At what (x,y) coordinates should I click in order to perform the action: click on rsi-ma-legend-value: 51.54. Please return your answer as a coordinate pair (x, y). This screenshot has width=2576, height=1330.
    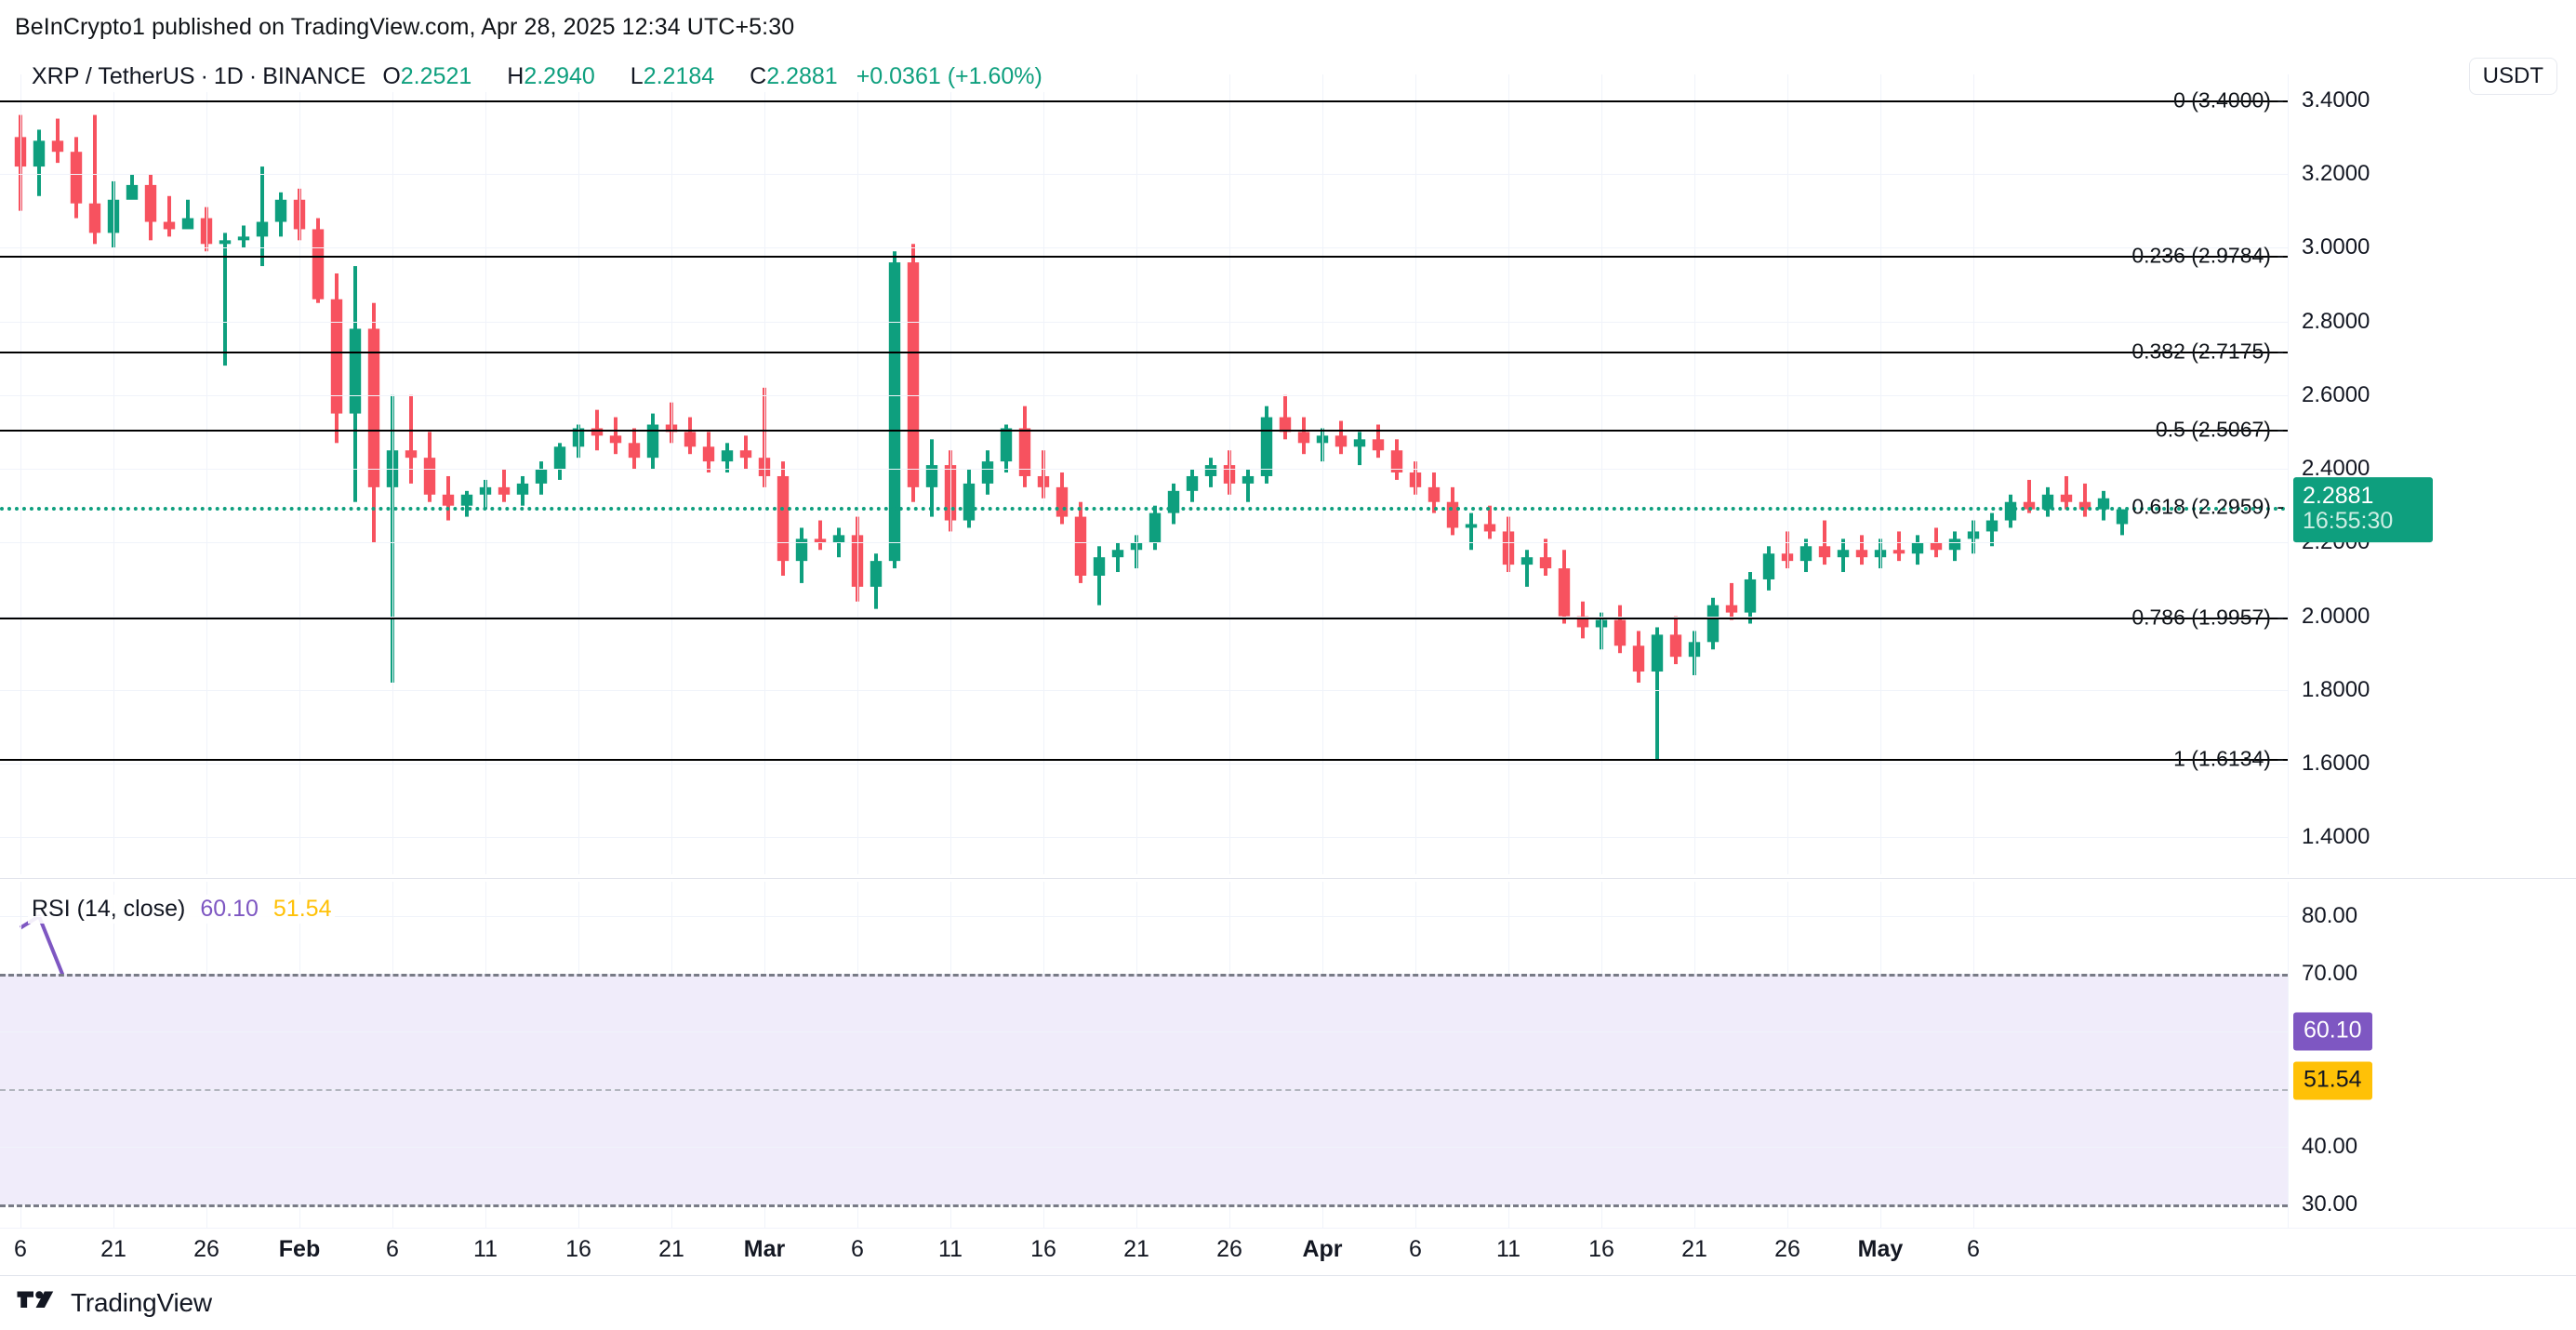
    Looking at the image, I should click on (302, 909).